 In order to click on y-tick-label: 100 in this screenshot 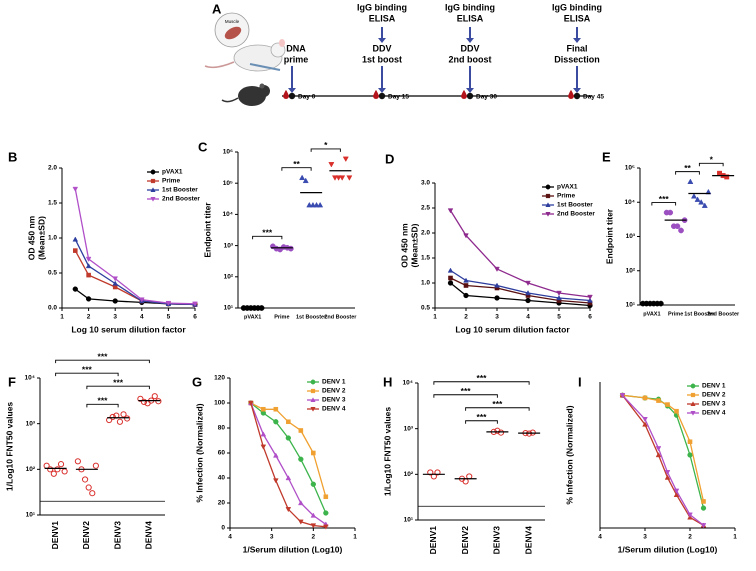, I will do `click(219, 403)`.